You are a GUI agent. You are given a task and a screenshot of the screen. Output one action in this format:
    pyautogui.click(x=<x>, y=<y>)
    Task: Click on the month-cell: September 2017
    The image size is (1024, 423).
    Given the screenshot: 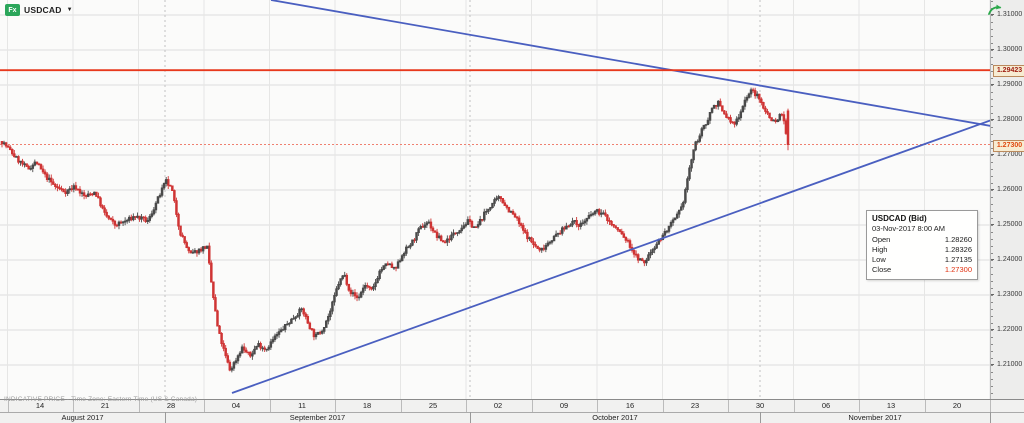 What is the action you would take?
    pyautogui.click(x=318, y=417)
    